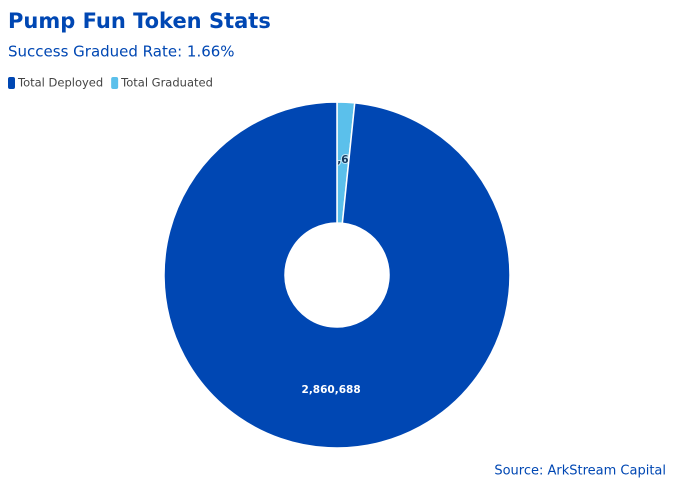  Describe the element at coordinates (139, 21) in the screenshot. I see `chart-title: Pump Fun Token Stats` at that location.